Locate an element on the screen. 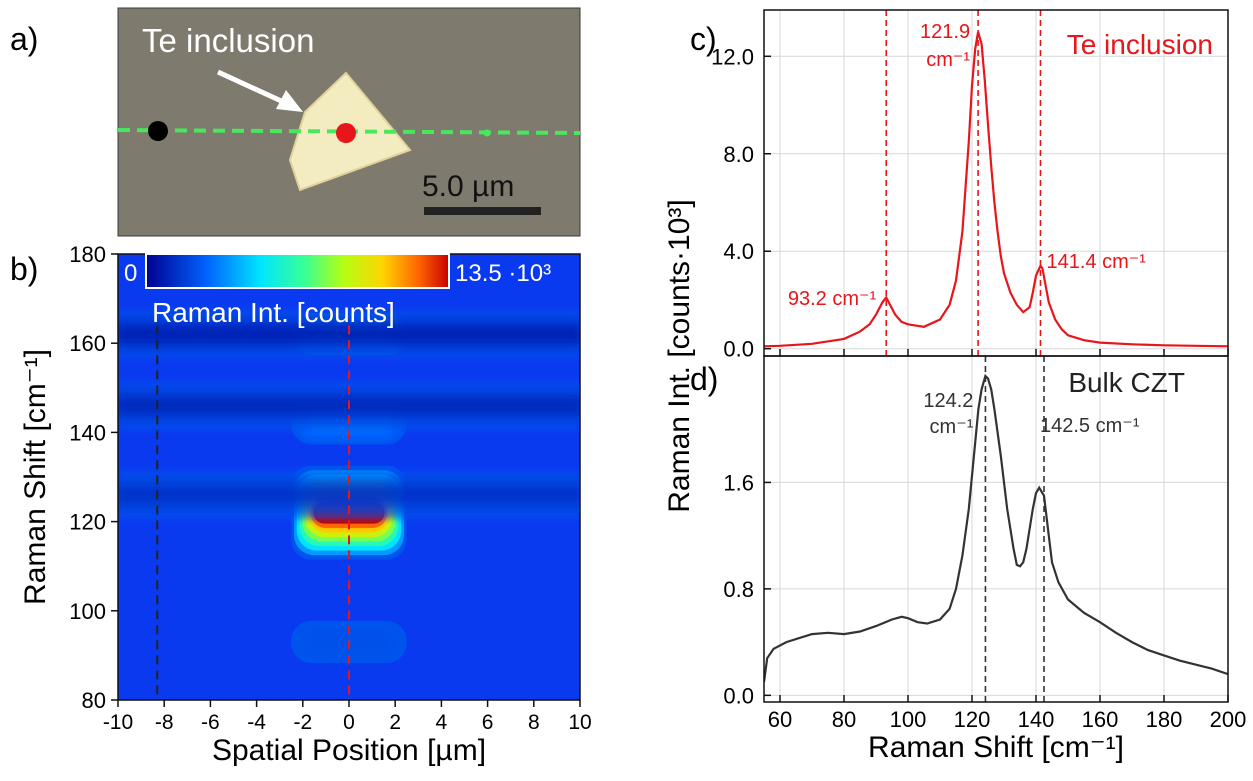 The width and height of the screenshot is (1253, 781). spectrum-bulk-peak-guides is located at coordinates (1014, 529).